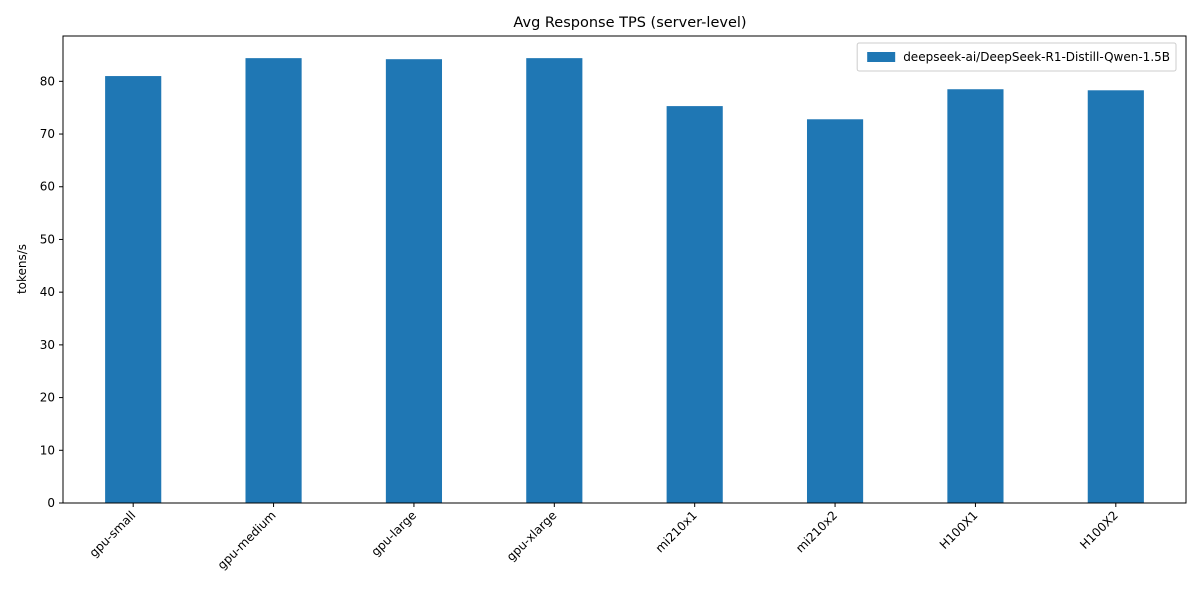 The height and width of the screenshot is (600, 1200). I want to click on x-tick-label: gpu-small, so click(113, 534).